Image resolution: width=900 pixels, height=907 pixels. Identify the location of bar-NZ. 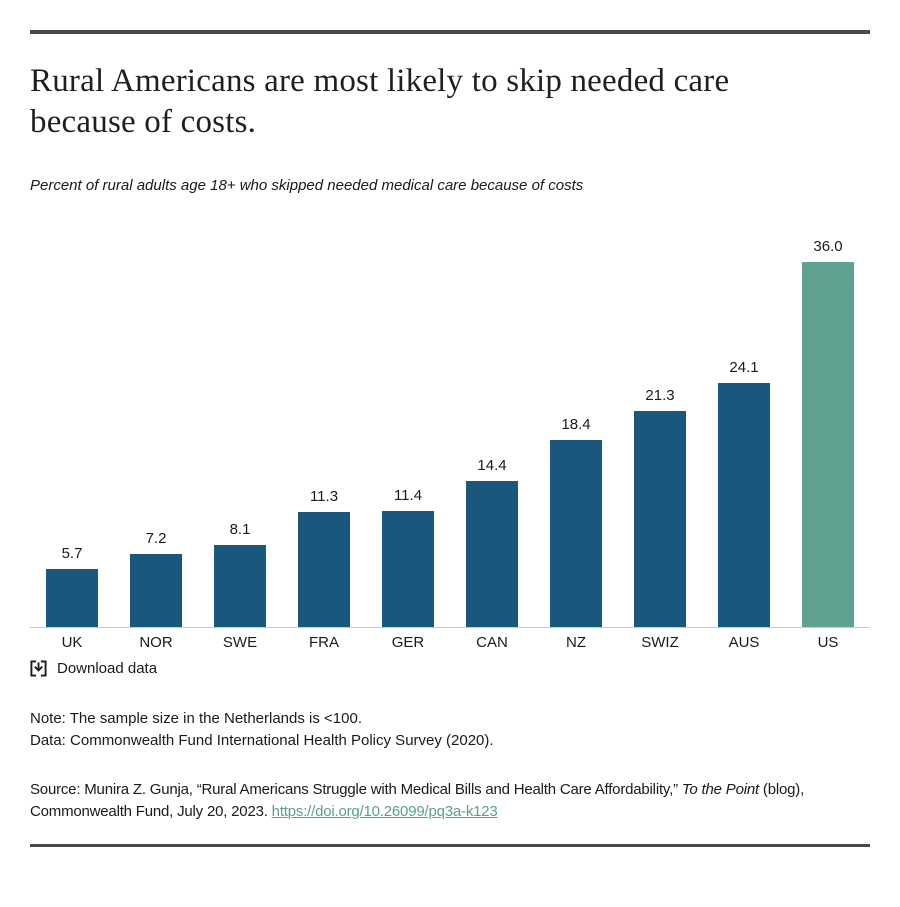
(576, 533).